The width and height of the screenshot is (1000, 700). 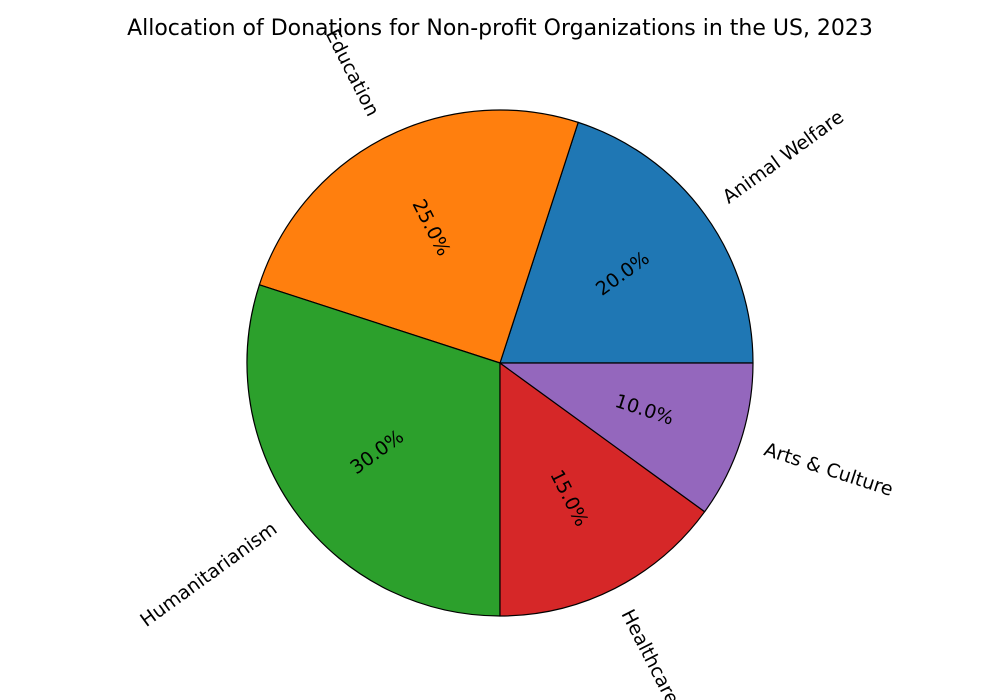 What do you see at coordinates (650, 653) in the screenshot?
I see `label-healthcare: Healthcare` at bounding box center [650, 653].